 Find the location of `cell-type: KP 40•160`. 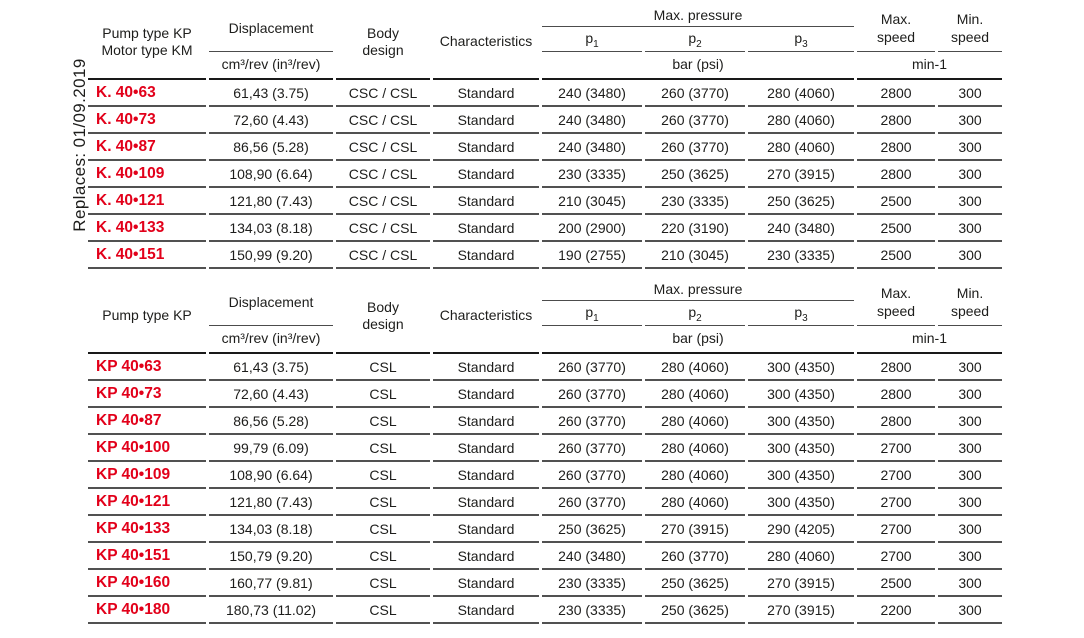

cell-type: KP 40•160 is located at coordinates (147, 583).